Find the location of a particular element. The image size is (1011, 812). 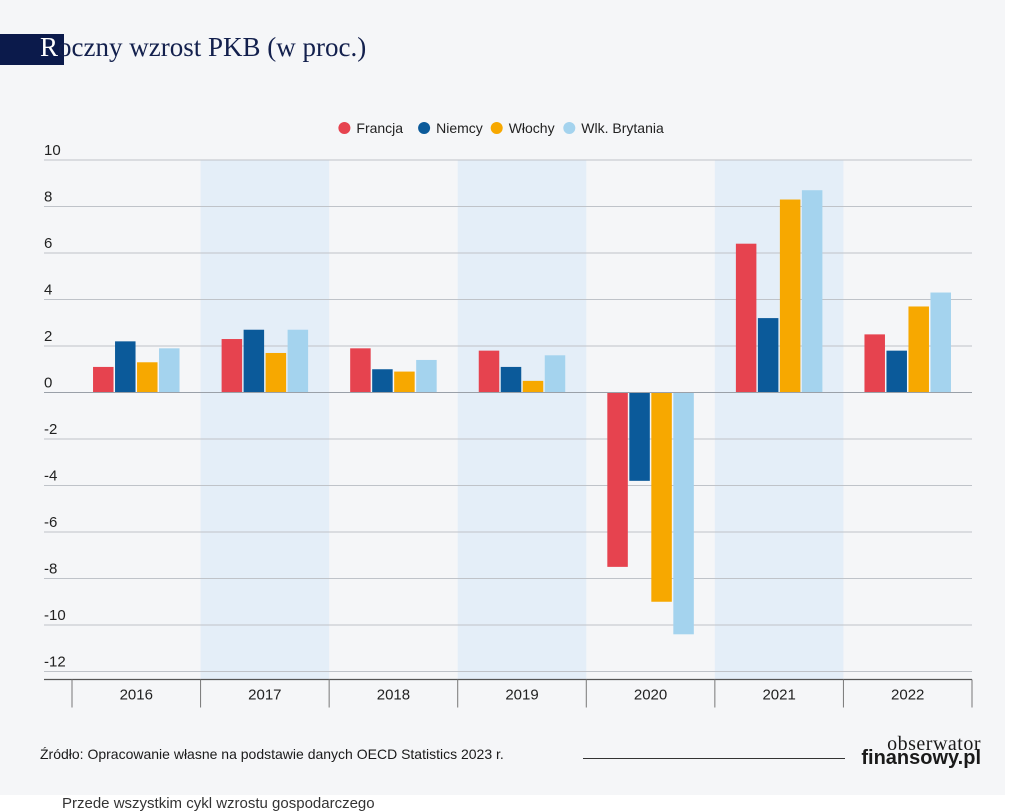

x-tick-label: 2020 is located at coordinates (650, 695).